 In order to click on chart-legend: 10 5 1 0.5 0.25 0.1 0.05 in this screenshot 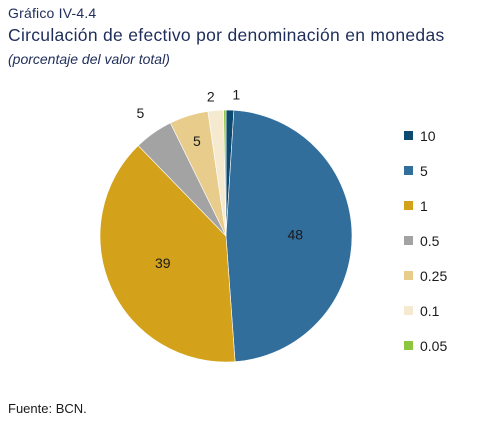, I will do `click(425, 240)`.